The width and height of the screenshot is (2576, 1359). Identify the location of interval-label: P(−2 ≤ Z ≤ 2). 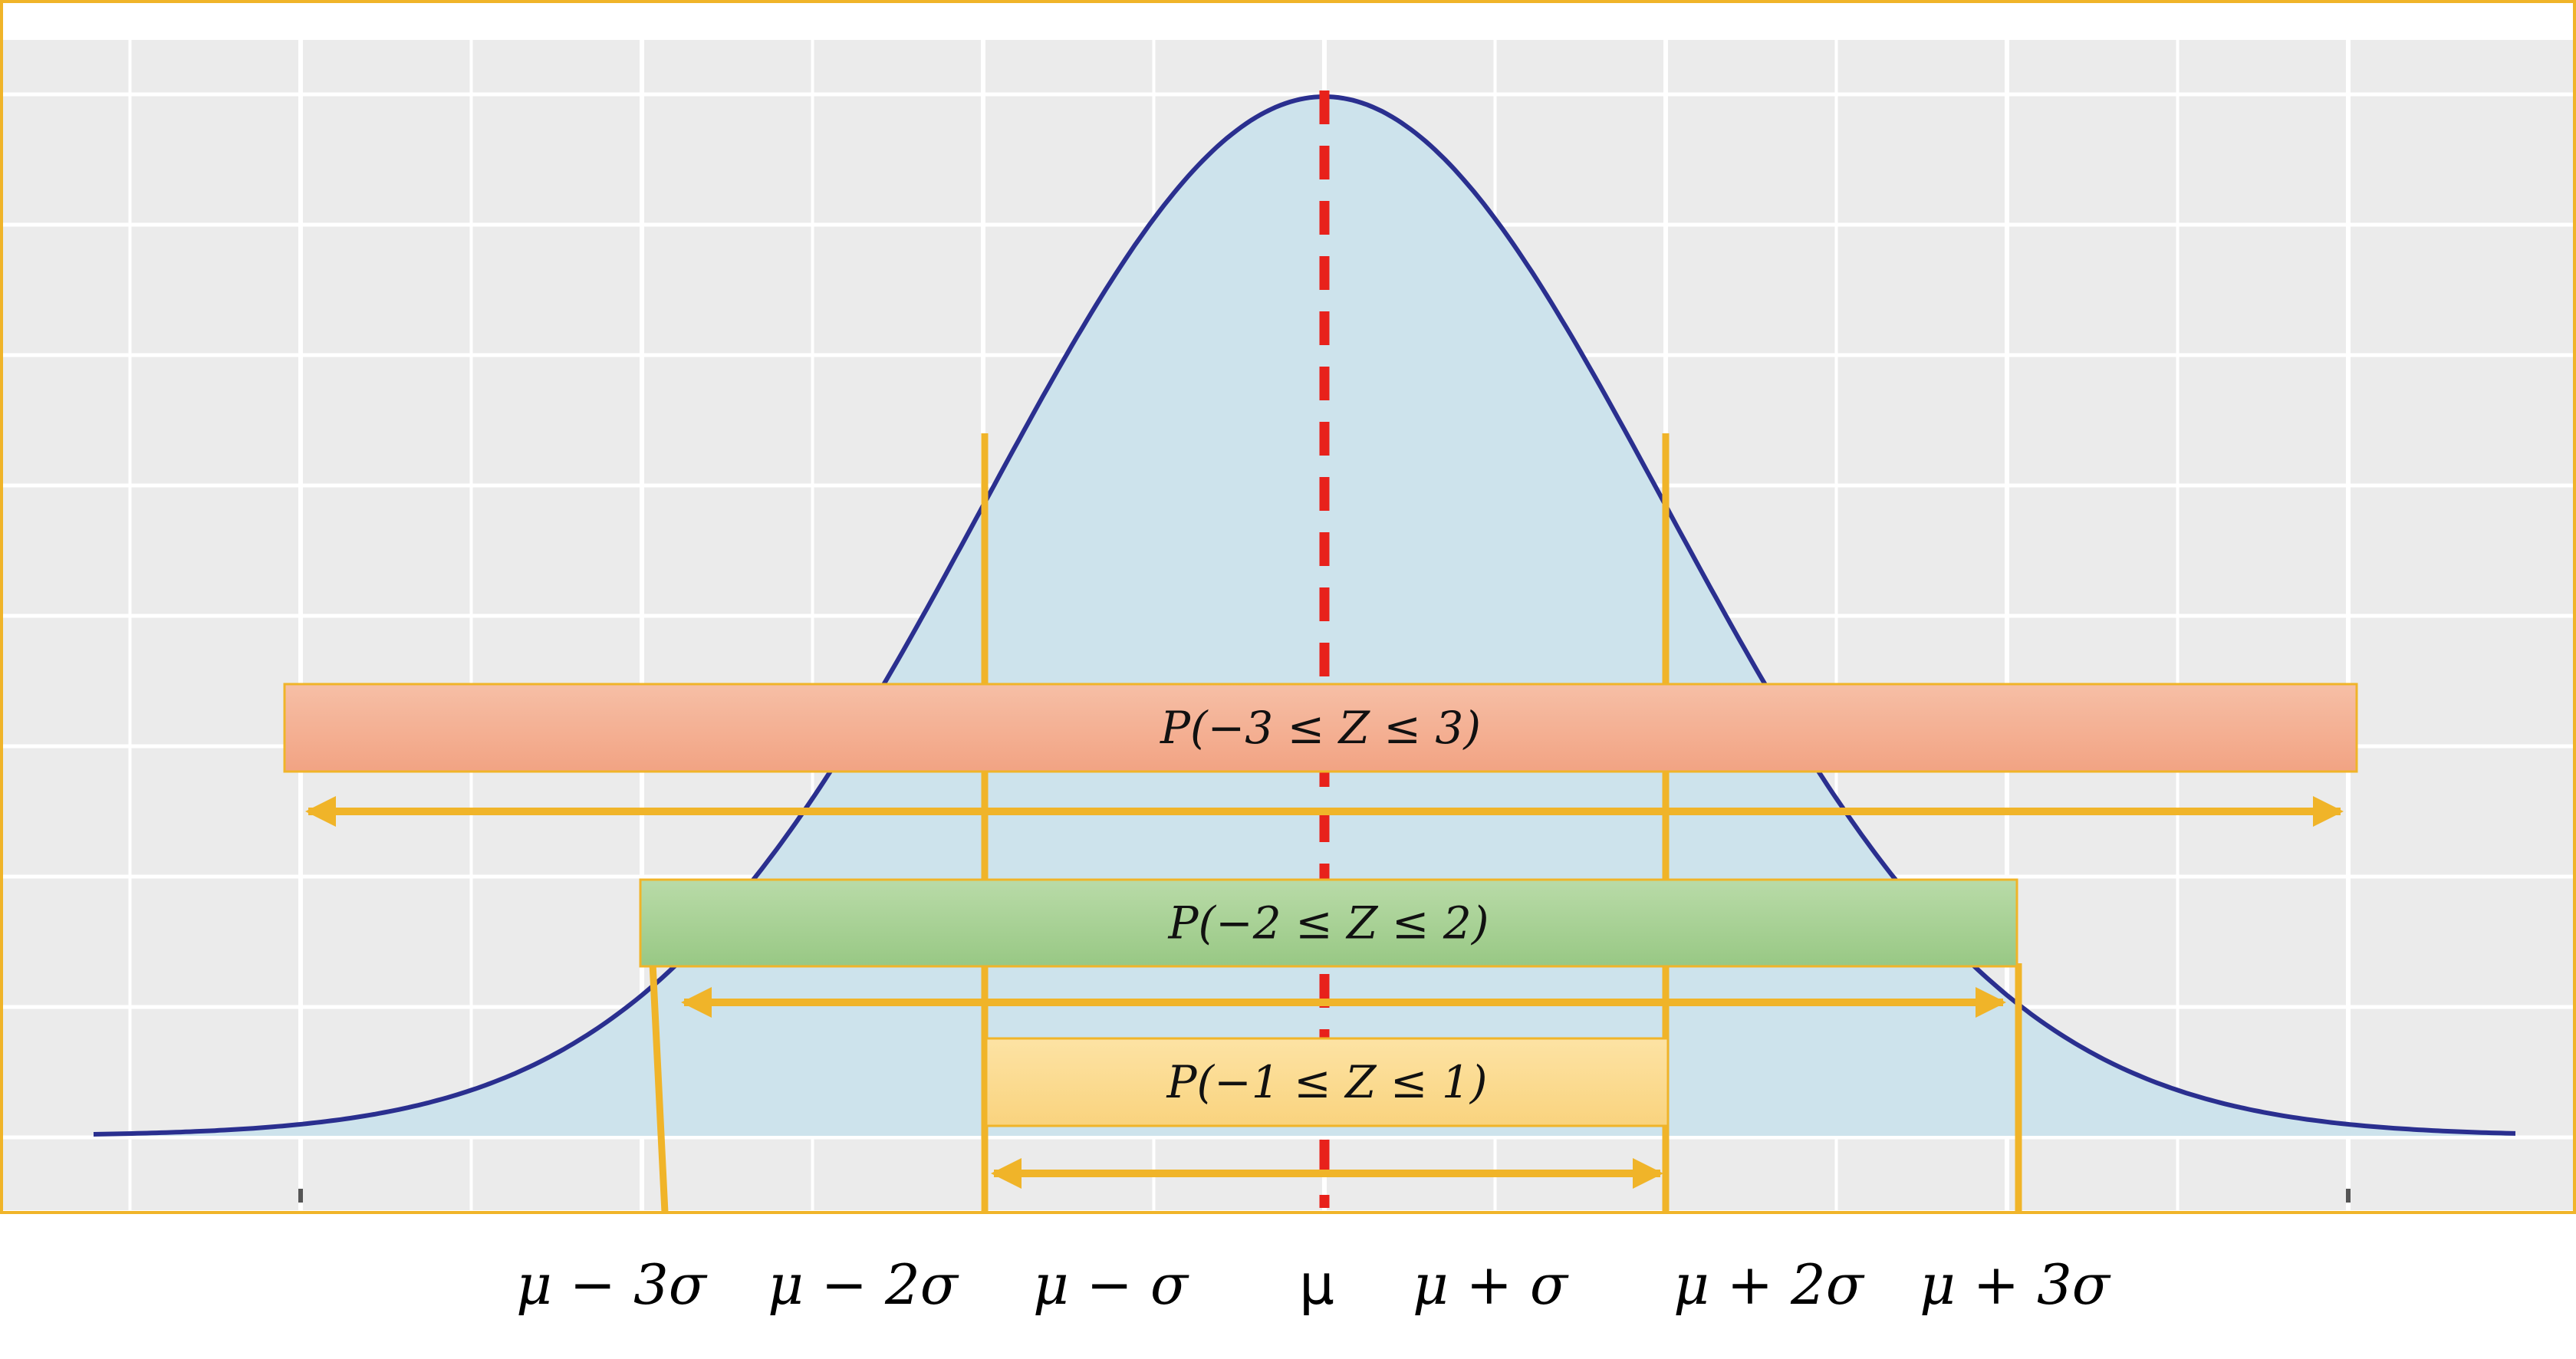
(1328, 923).